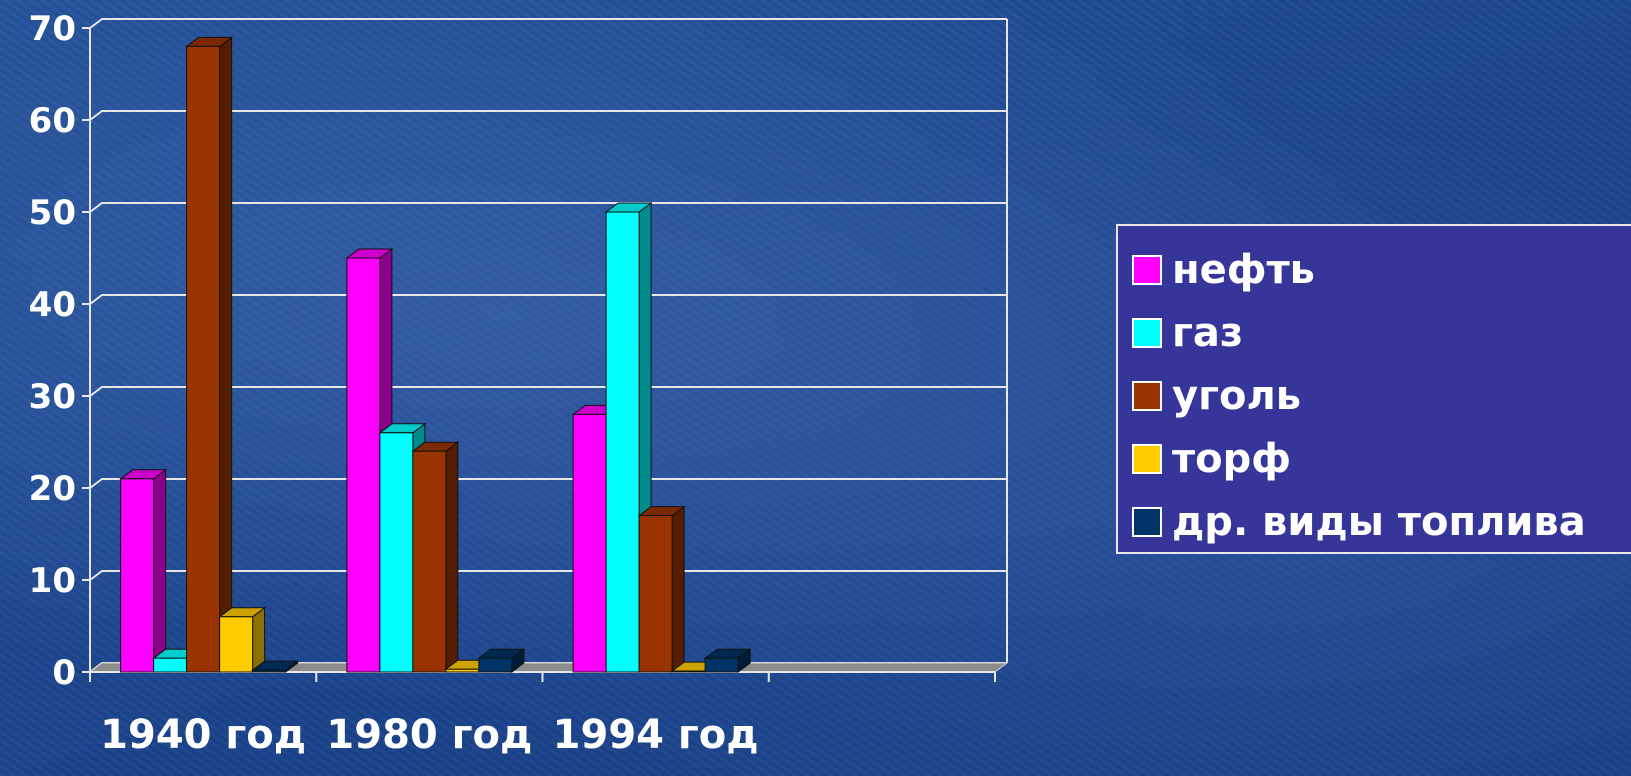 The width and height of the screenshot is (1631, 776). Describe the element at coordinates (1381, 458) in the screenshot. I see `legend-item-peat: торф` at that location.